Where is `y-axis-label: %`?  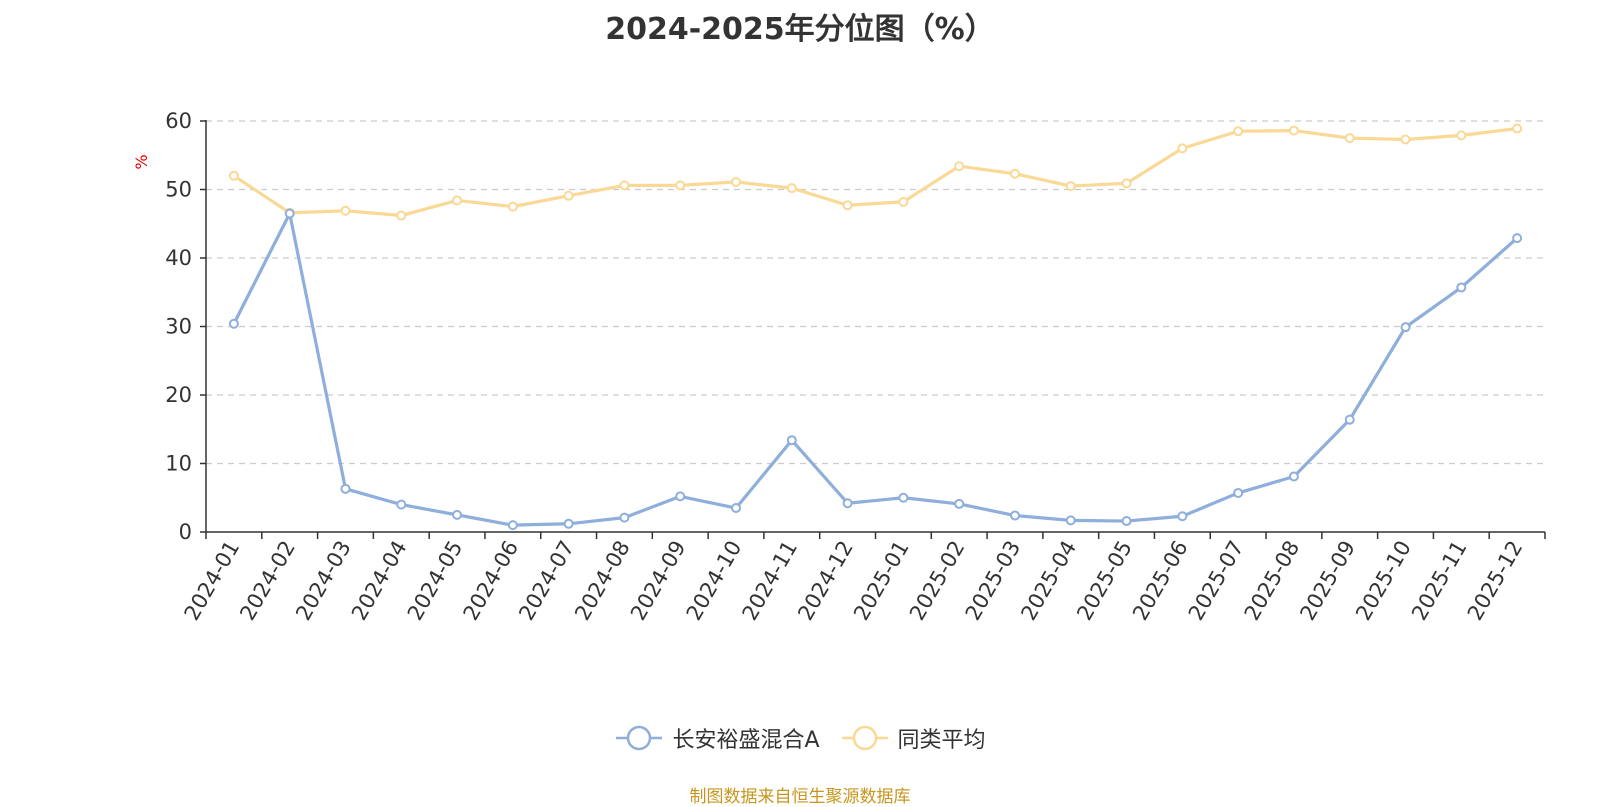 y-axis-label: % is located at coordinates (141, 161).